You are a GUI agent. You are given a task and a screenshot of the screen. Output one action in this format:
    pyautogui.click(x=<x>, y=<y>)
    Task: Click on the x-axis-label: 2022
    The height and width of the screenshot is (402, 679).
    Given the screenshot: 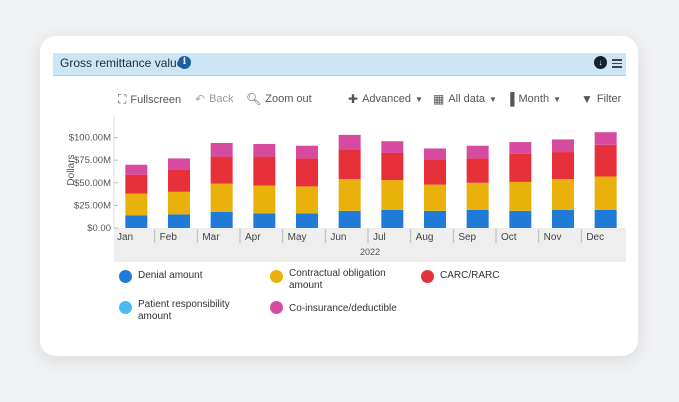 What is the action you would take?
    pyautogui.click(x=370, y=252)
    